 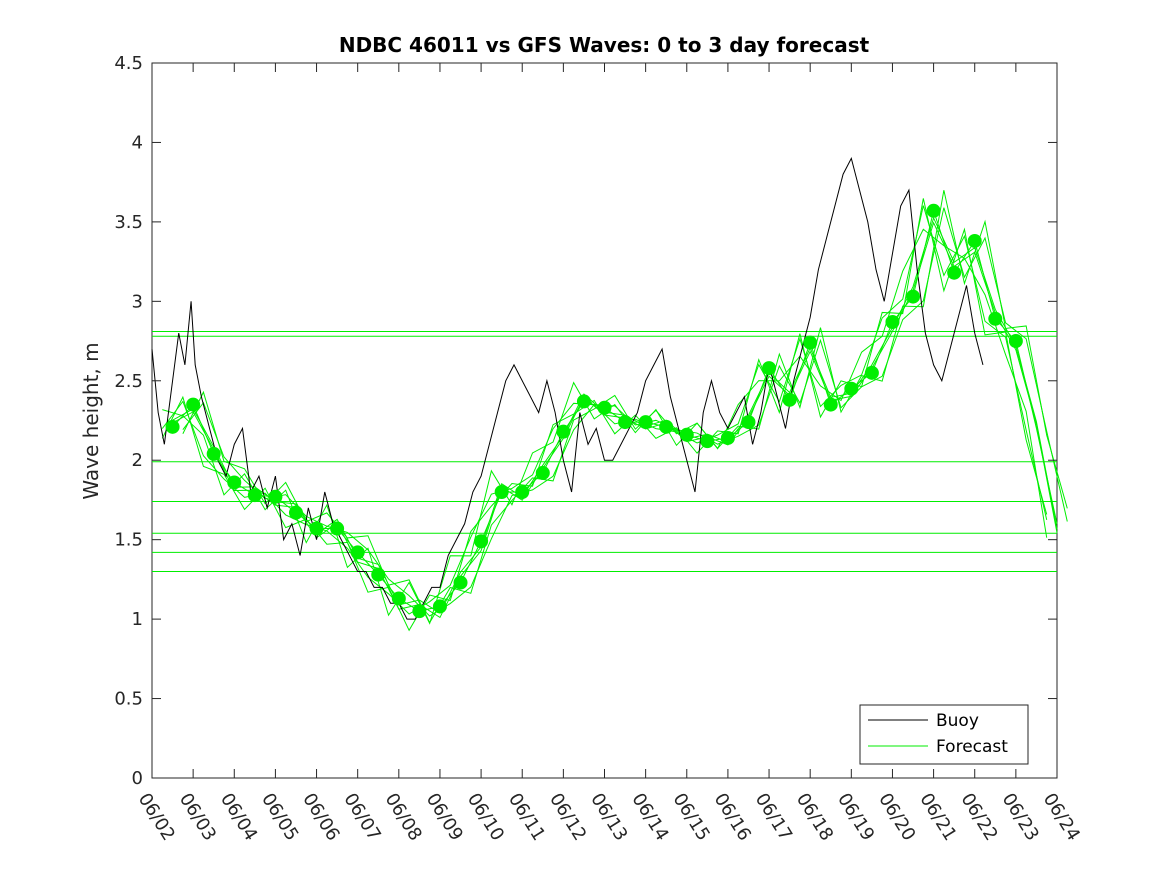 I want to click on legend-buoy-label: Buoy, so click(x=957, y=721).